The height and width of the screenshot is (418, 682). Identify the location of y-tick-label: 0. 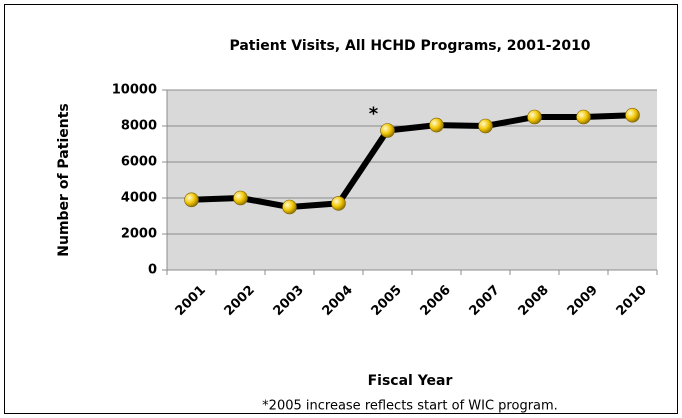
(152, 270).